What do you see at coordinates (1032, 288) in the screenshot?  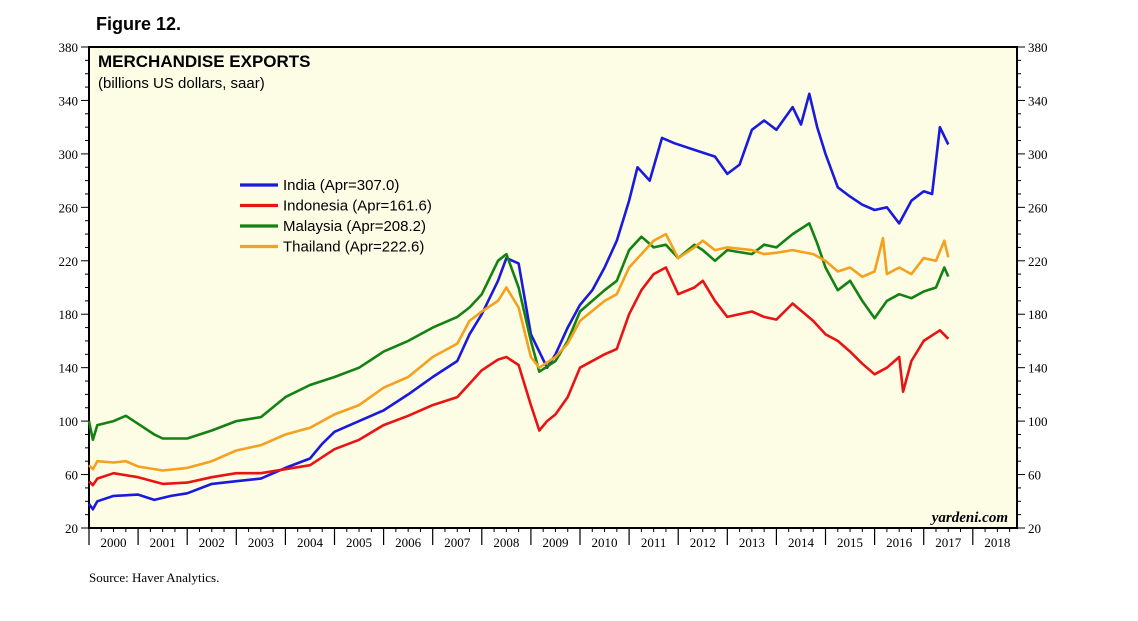 I see `right-axis-ticks: 20 60 100 140 180 220 260 300 340 380` at bounding box center [1032, 288].